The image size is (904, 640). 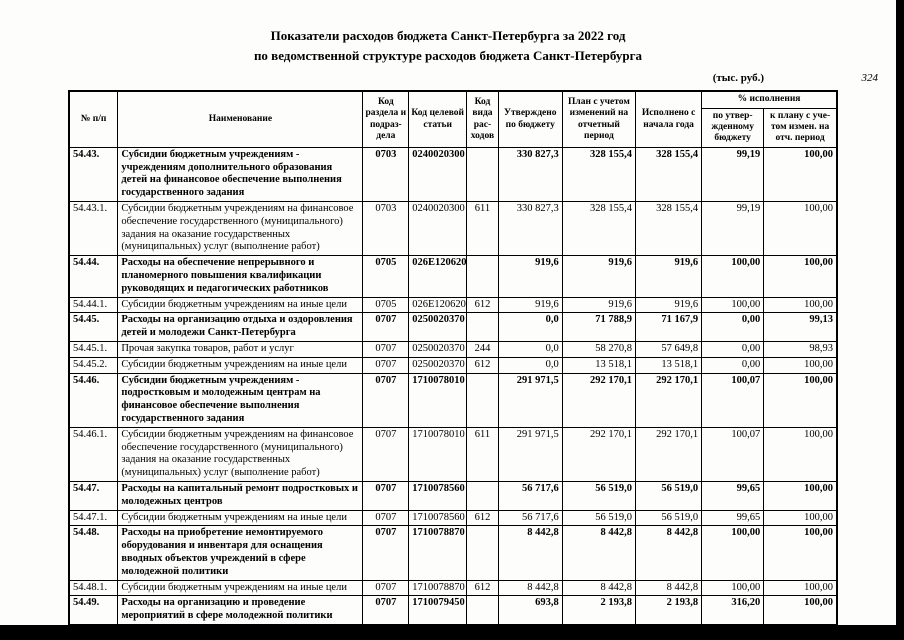 I want to click on cell-num: 54.43., so click(x=93, y=174).